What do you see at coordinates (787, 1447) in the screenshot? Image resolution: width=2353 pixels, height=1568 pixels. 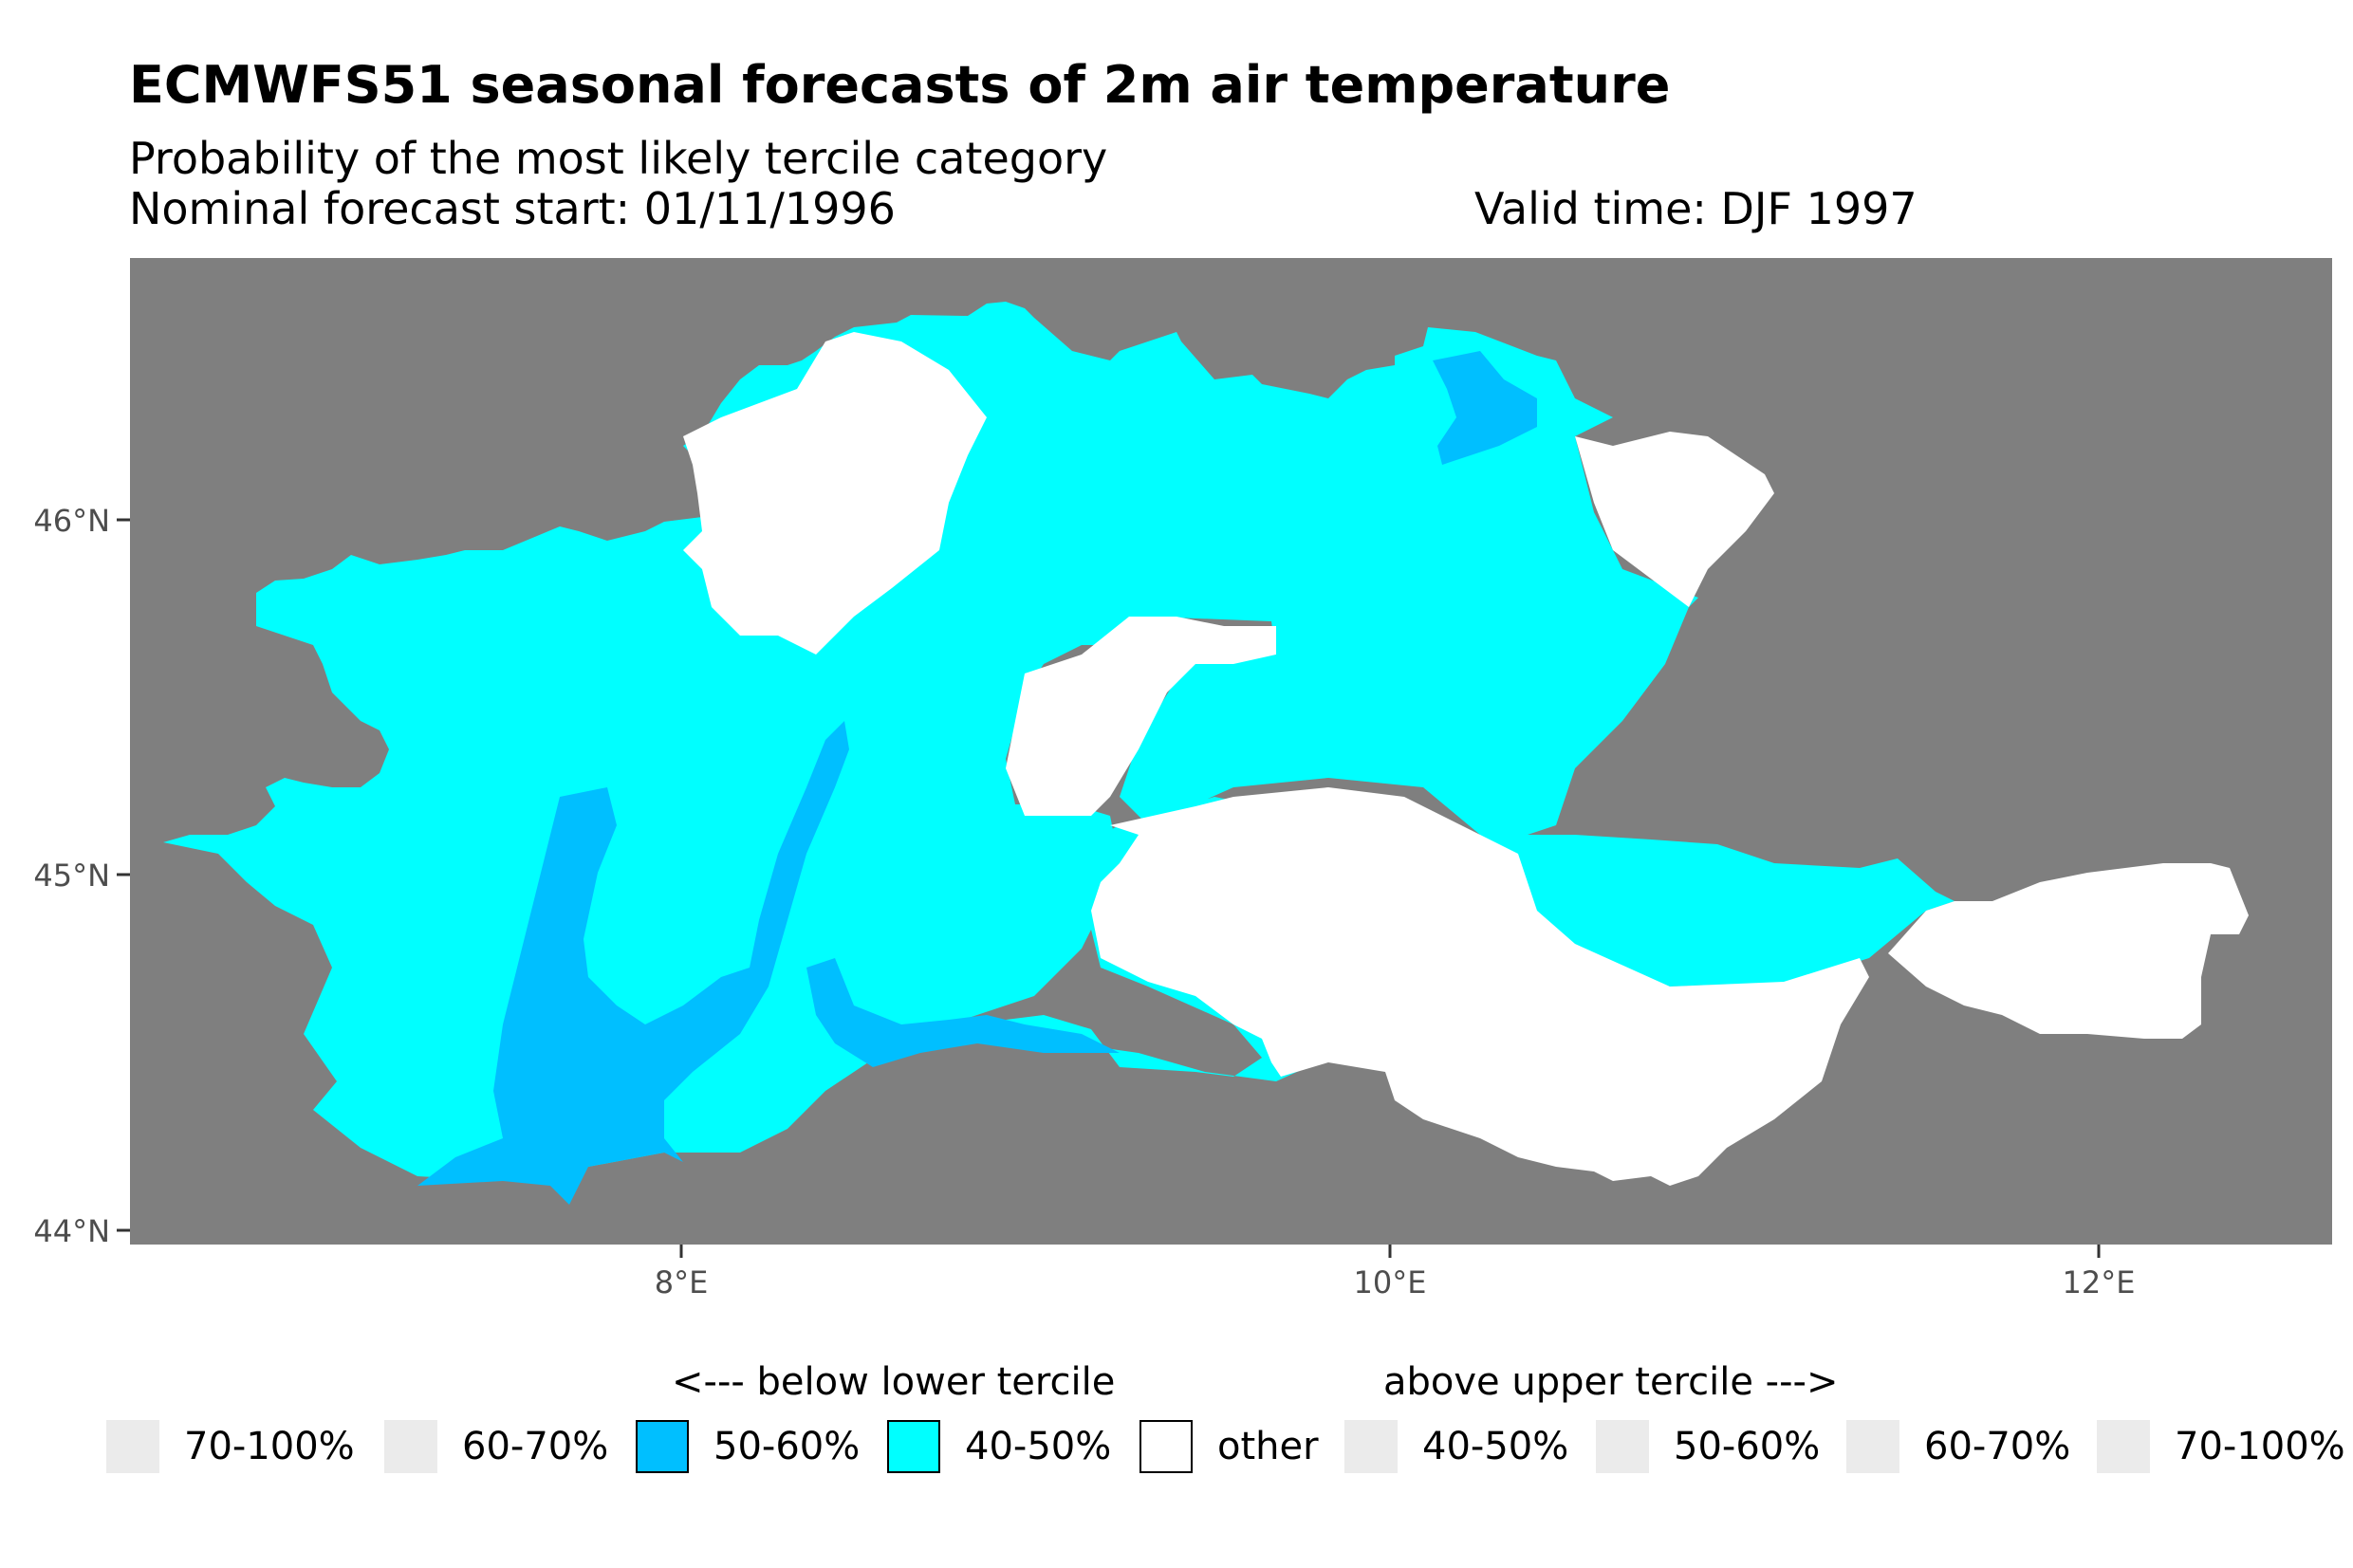 I see `legend-label-2: 50-60%` at bounding box center [787, 1447].